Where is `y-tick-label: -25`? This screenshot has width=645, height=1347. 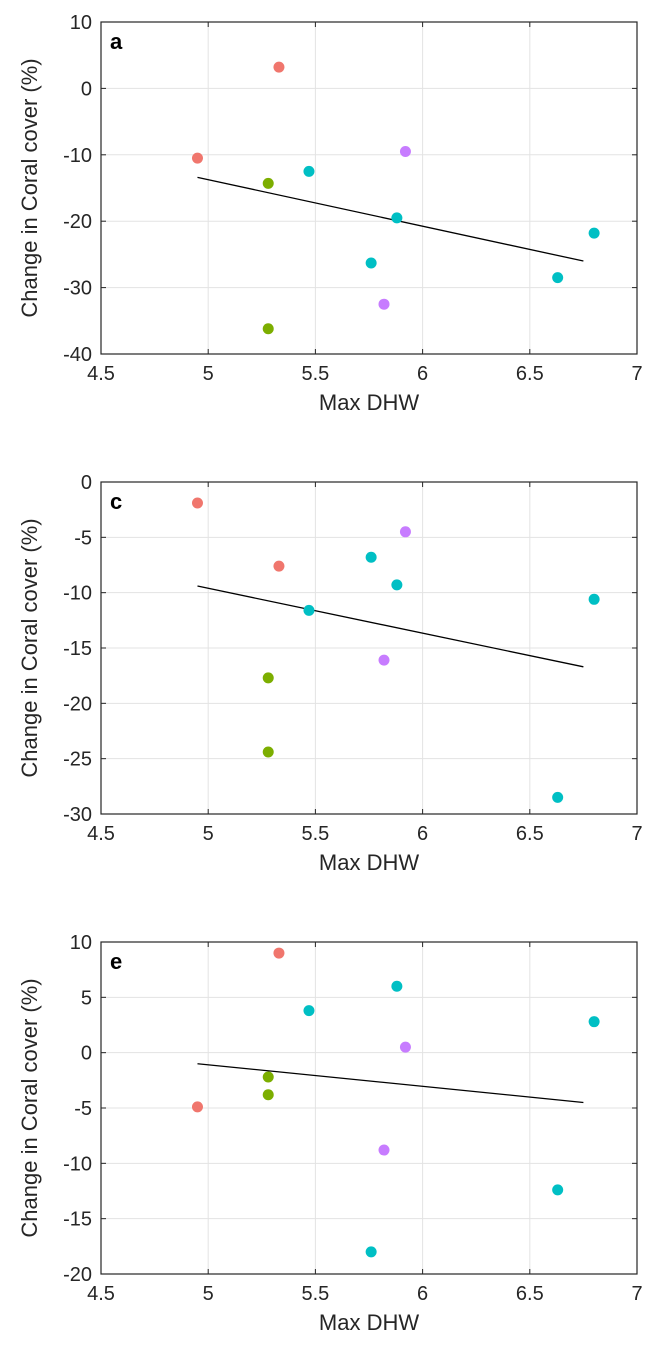
y-tick-label: -25 is located at coordinates (77, 760).